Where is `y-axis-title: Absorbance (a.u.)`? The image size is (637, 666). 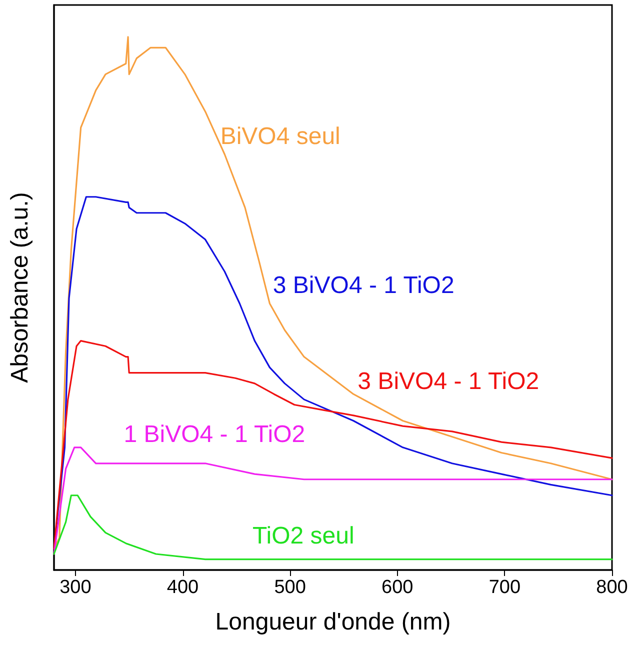 y-axis-title: Absorbance (a.u.) is located at coordinates (20, 287).